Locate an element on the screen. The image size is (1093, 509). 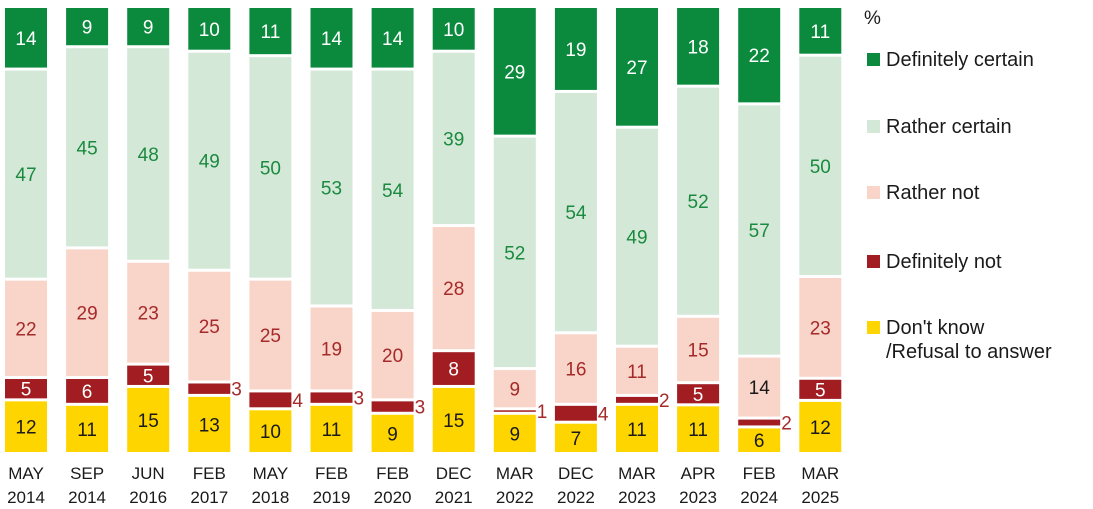
x-tick-label: 2025 is located at coordinates (820, 497).